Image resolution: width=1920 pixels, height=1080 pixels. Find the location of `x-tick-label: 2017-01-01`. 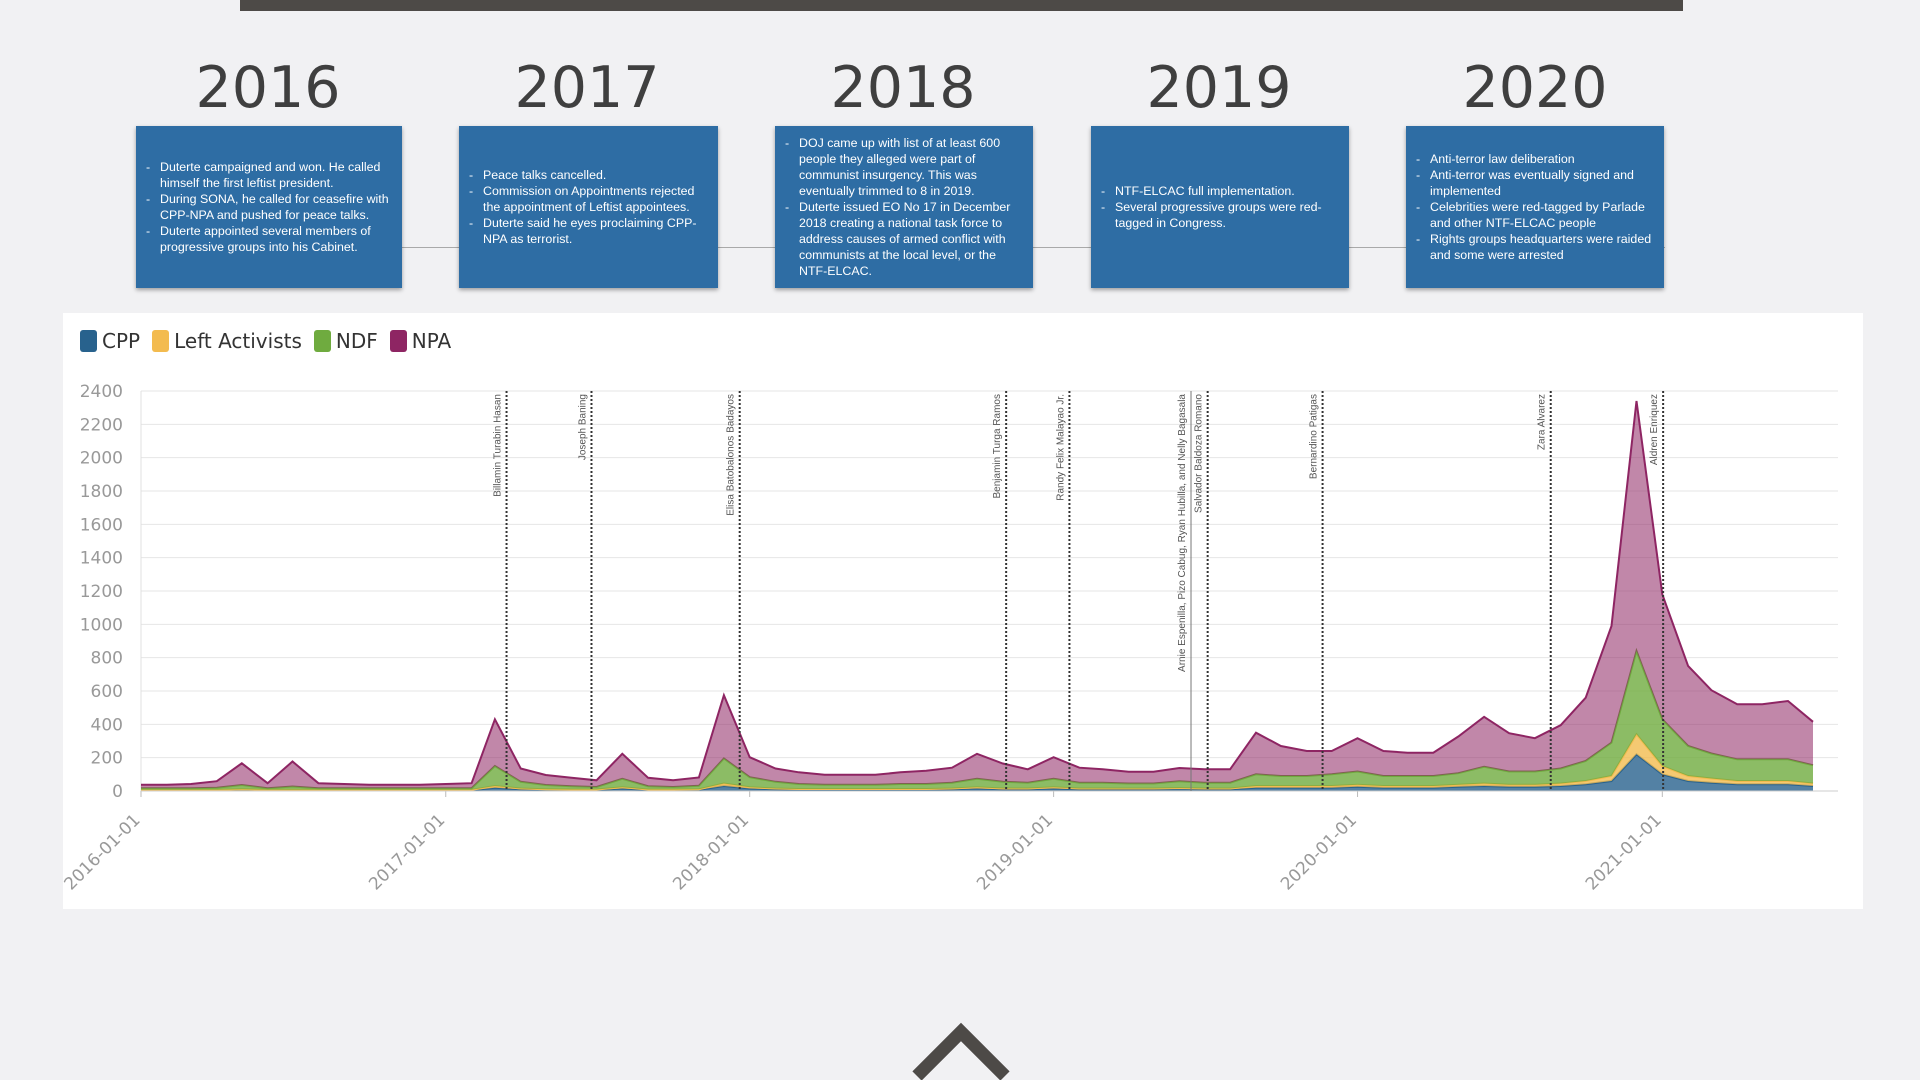

x-tick-label: 2017-01-01 is located at coordinates (407, 852).